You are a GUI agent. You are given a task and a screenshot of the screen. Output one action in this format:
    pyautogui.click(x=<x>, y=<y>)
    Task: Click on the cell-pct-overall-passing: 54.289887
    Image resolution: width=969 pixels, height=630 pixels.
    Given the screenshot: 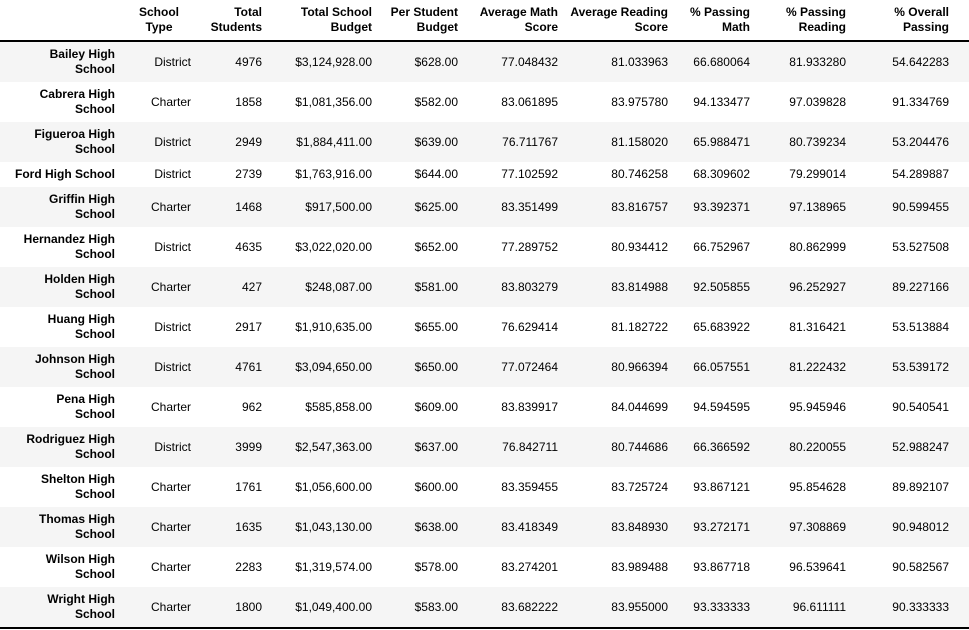 What is the action you would take?
    pyautogui.click(x=920, y=174)
    